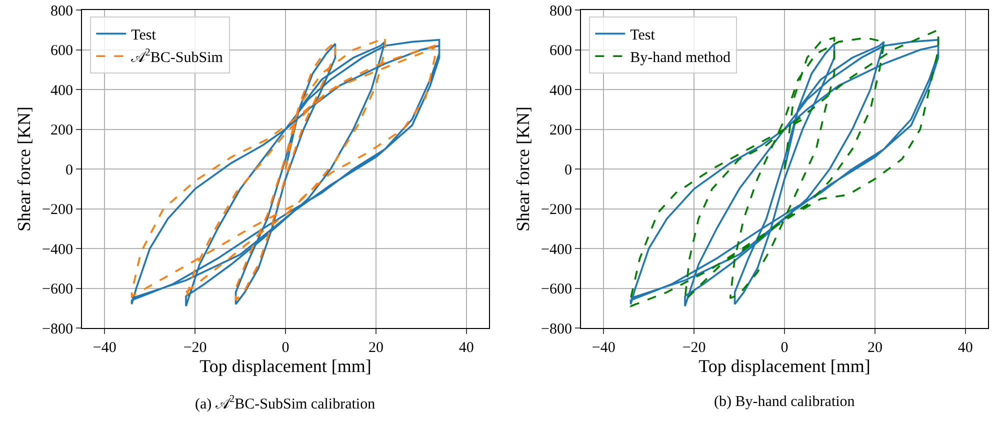 Image resolution: width=998 pixels, height=433 pixels. What do you see at coordinates (285, 403) in the screenshot?
I see `text: (a) 𝒜$^{2}$BC-SubSim calibration` at bounding box center [285, 403].